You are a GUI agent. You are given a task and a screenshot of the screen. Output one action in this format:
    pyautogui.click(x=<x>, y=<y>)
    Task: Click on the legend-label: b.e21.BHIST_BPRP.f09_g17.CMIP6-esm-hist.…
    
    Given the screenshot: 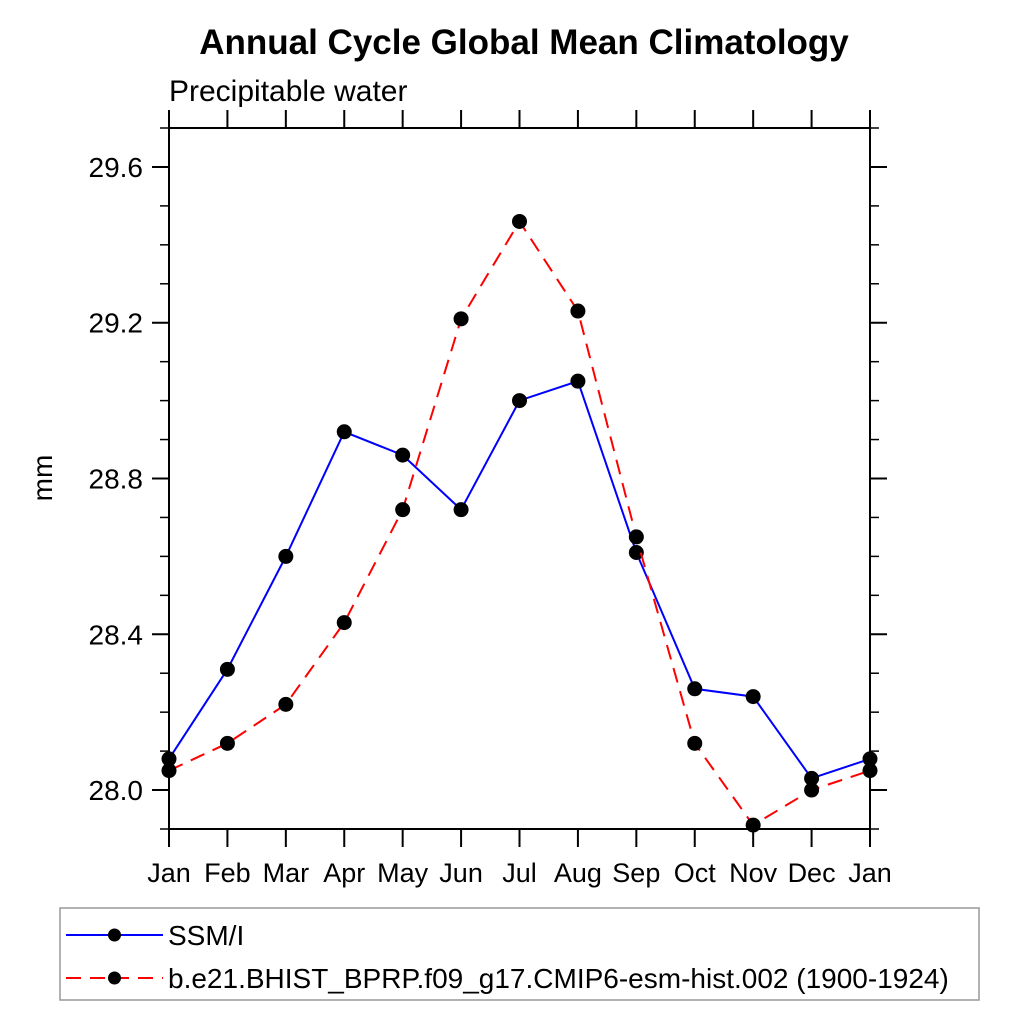 What is the action you would take?
    pyautogui.click(x=558, y=978)
    